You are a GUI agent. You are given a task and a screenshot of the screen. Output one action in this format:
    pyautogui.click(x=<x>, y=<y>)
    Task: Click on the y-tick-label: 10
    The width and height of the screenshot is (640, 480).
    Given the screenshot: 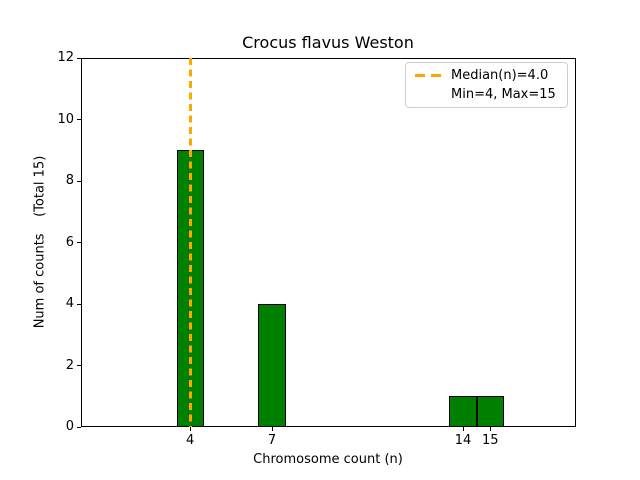 What is the action you would take?
    pyautogui.click(x=65, y=119)
    